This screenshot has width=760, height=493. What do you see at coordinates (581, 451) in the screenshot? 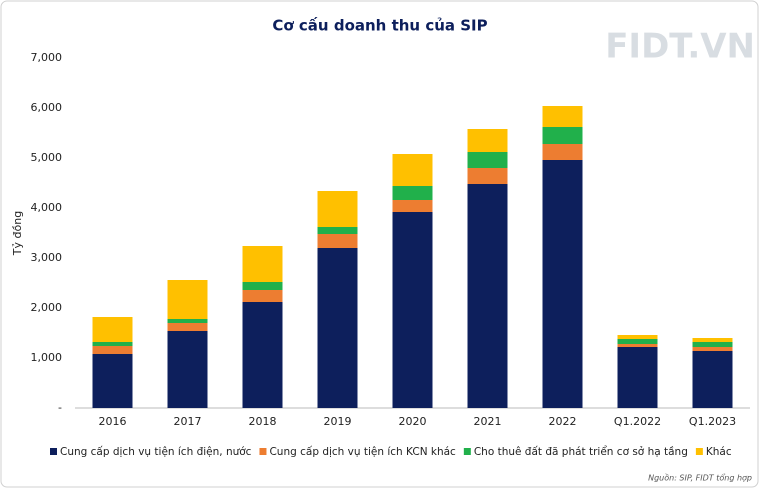
I see `legend-label: Cho thuê đất đã phát triển cơ sở hạ tầng` at bounding box center [581, 451].